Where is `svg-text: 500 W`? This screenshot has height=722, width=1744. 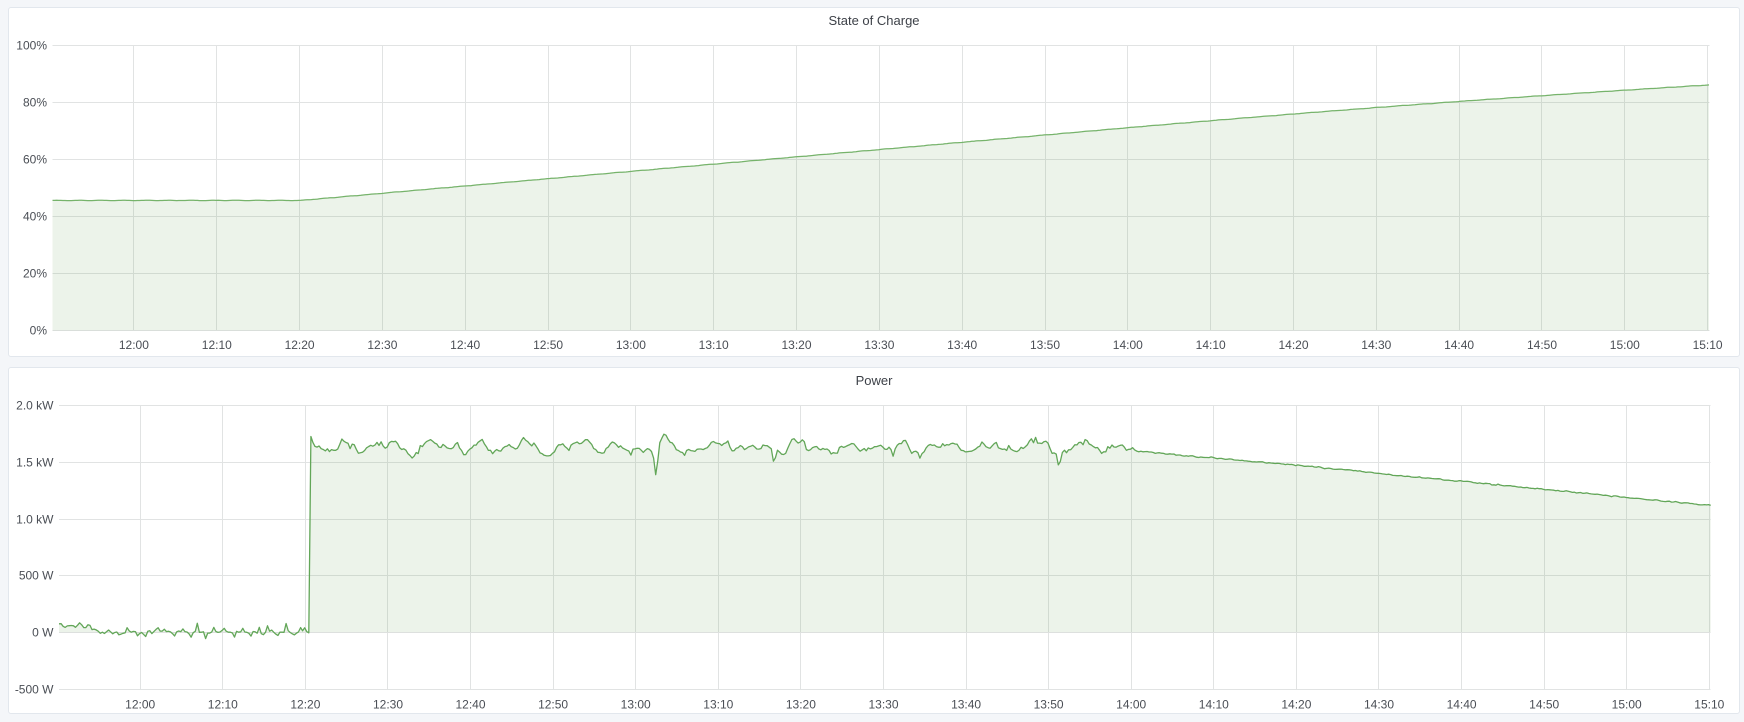
svg-text: 500 W is located at coordinates (36, 576).